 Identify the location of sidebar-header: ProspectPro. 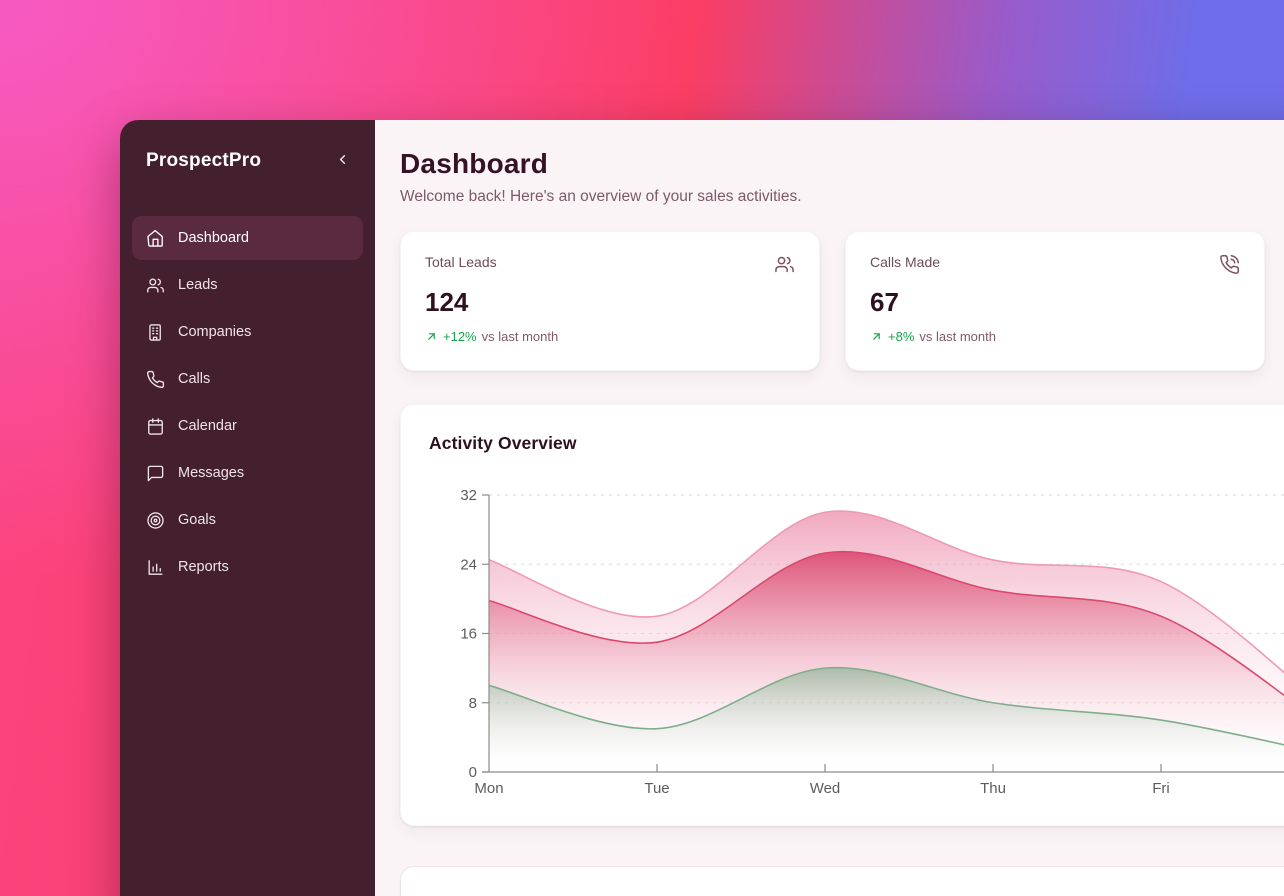
(247, 161).